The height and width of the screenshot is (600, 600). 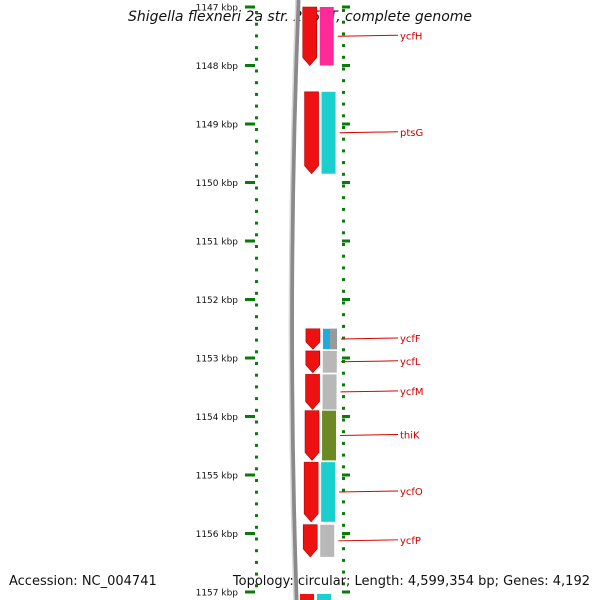 I want to click on genome-backbone, so click(x=294, y=300).